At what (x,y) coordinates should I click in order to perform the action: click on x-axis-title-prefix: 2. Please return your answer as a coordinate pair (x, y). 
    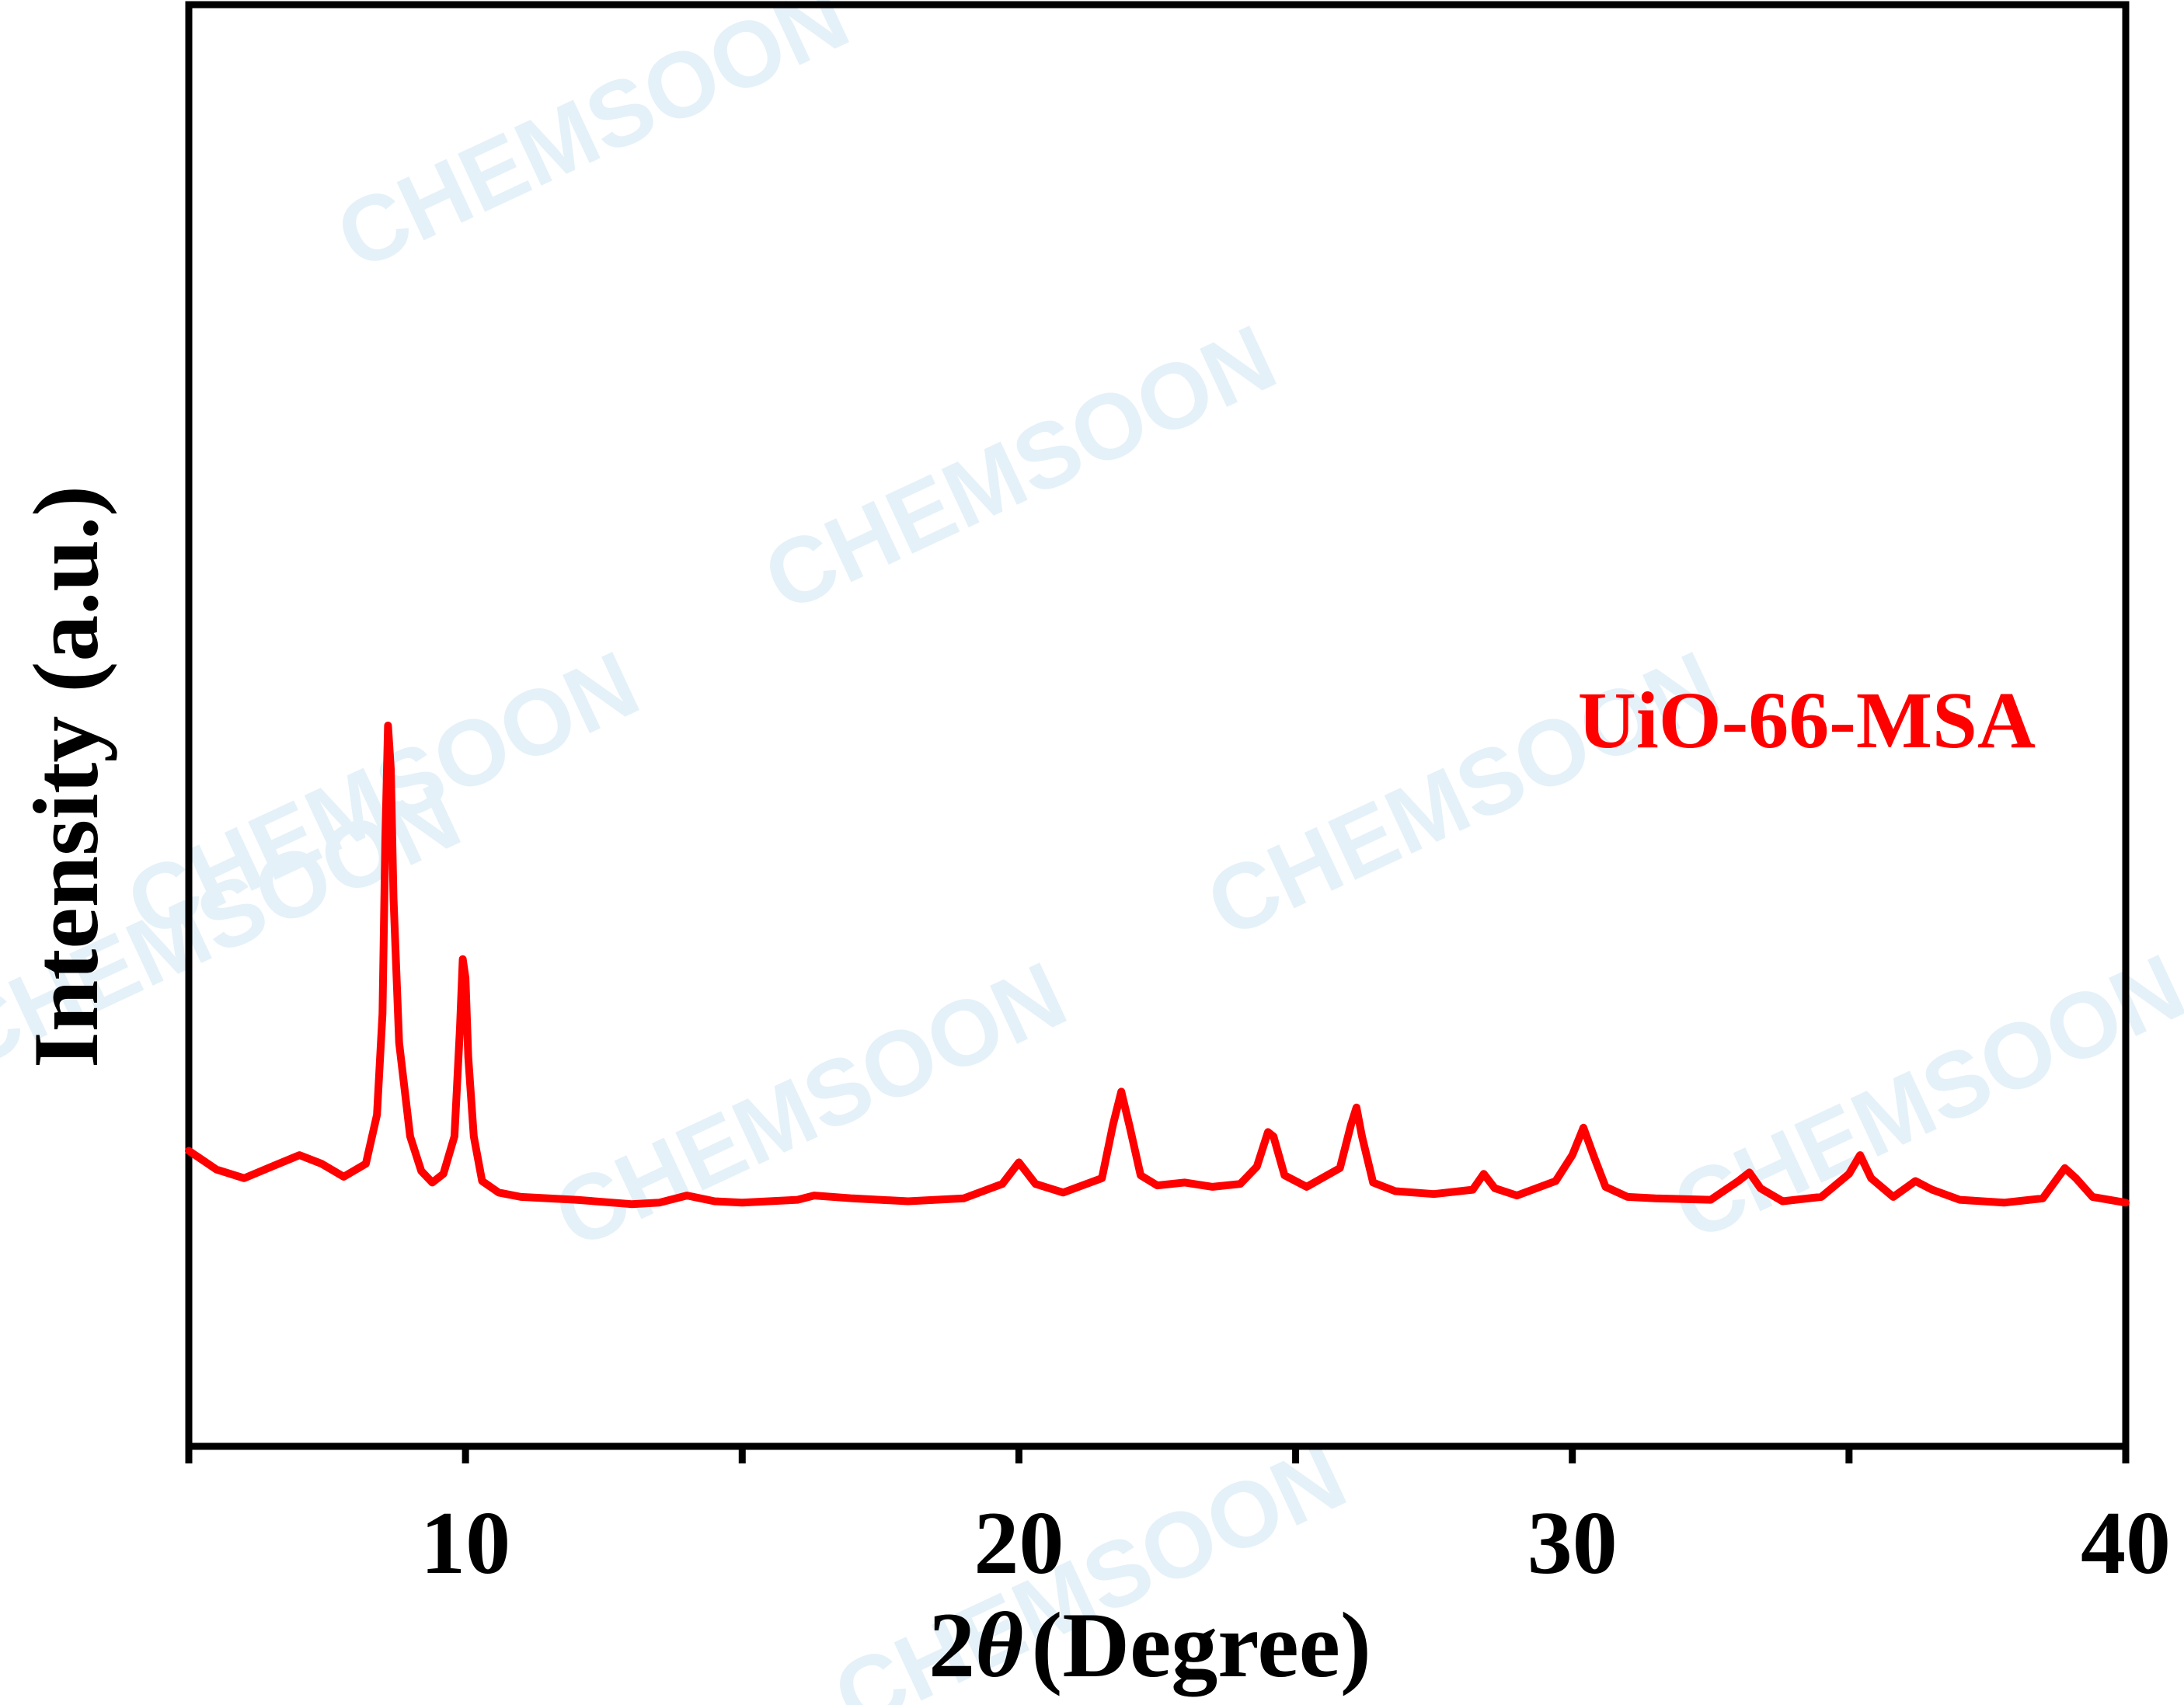
    Looking at the image, I should click on (952, 1644).